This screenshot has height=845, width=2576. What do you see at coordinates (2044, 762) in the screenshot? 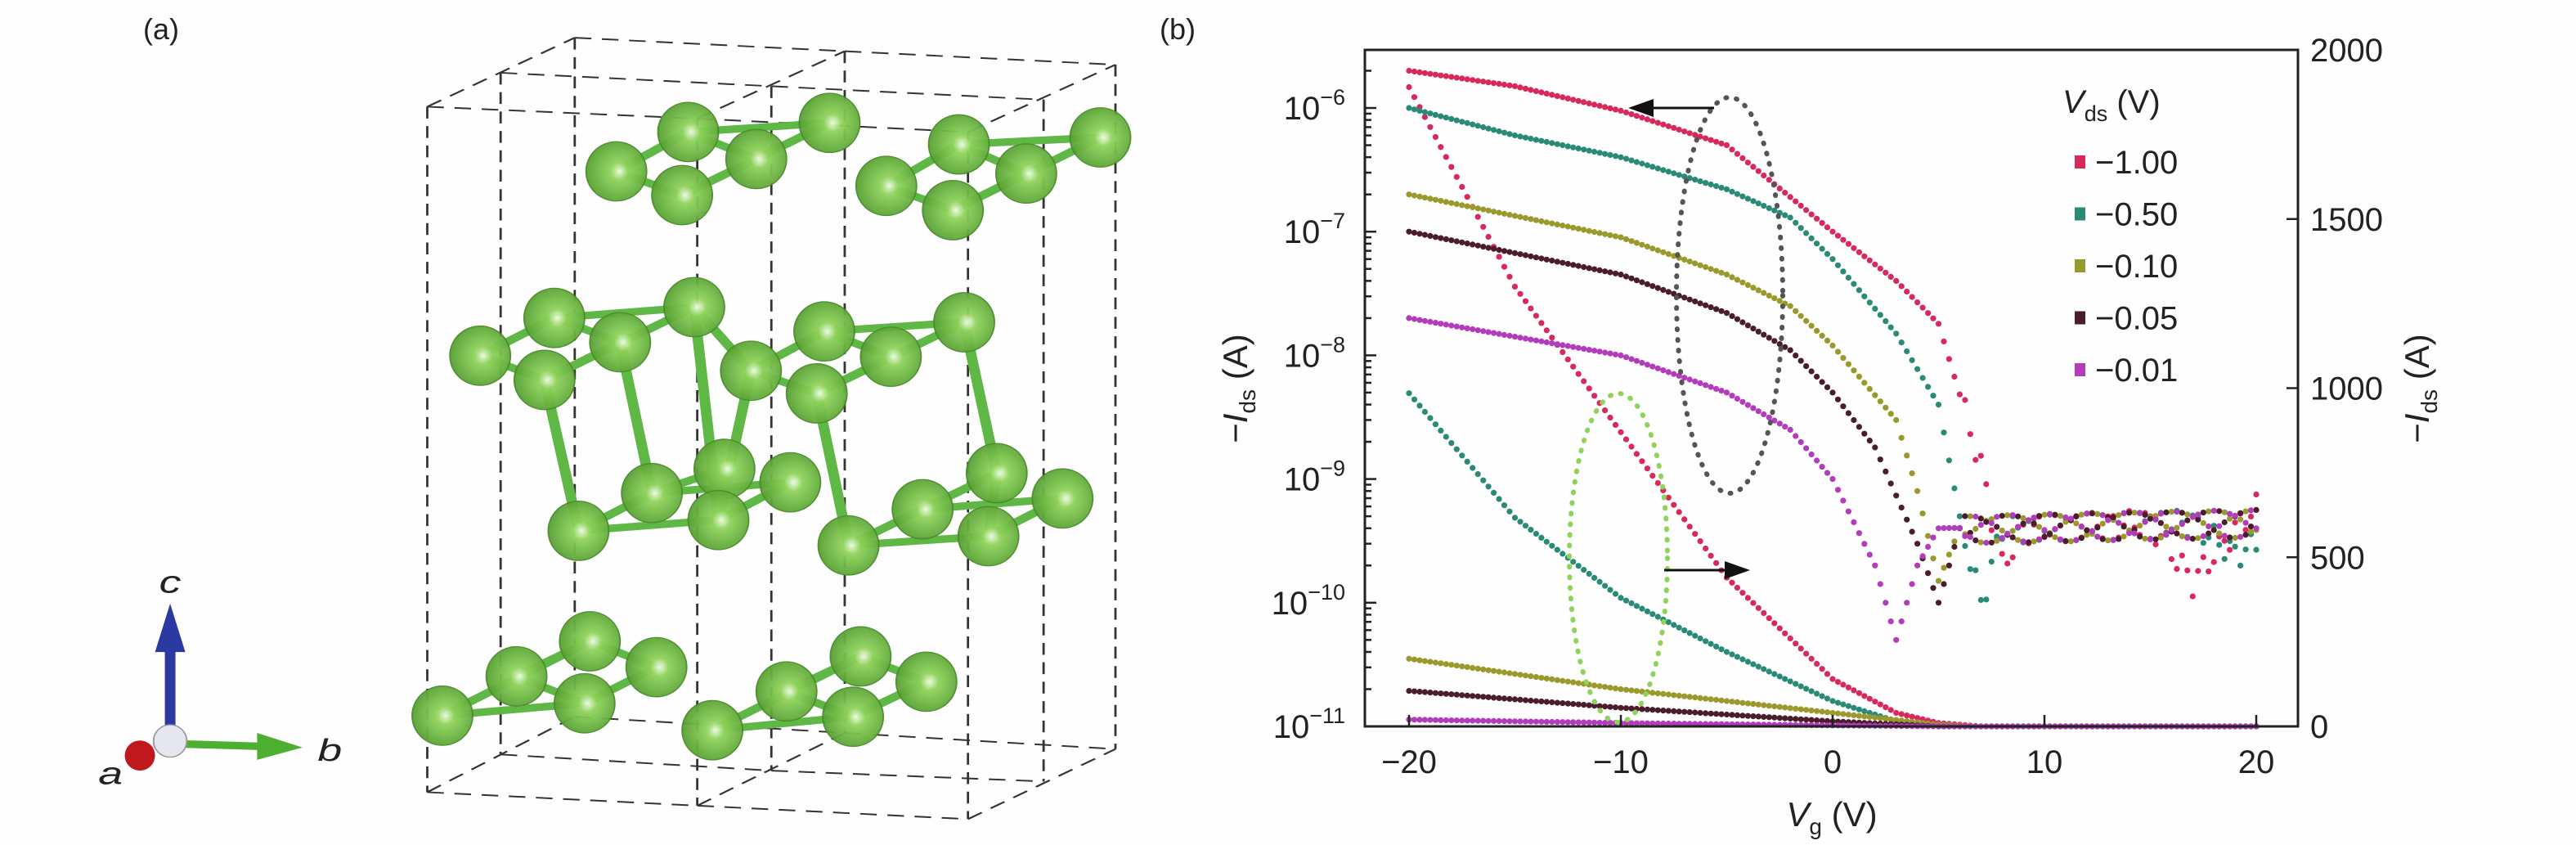
I see `x-tick-label: 10` at bounding box center [2044, 762].